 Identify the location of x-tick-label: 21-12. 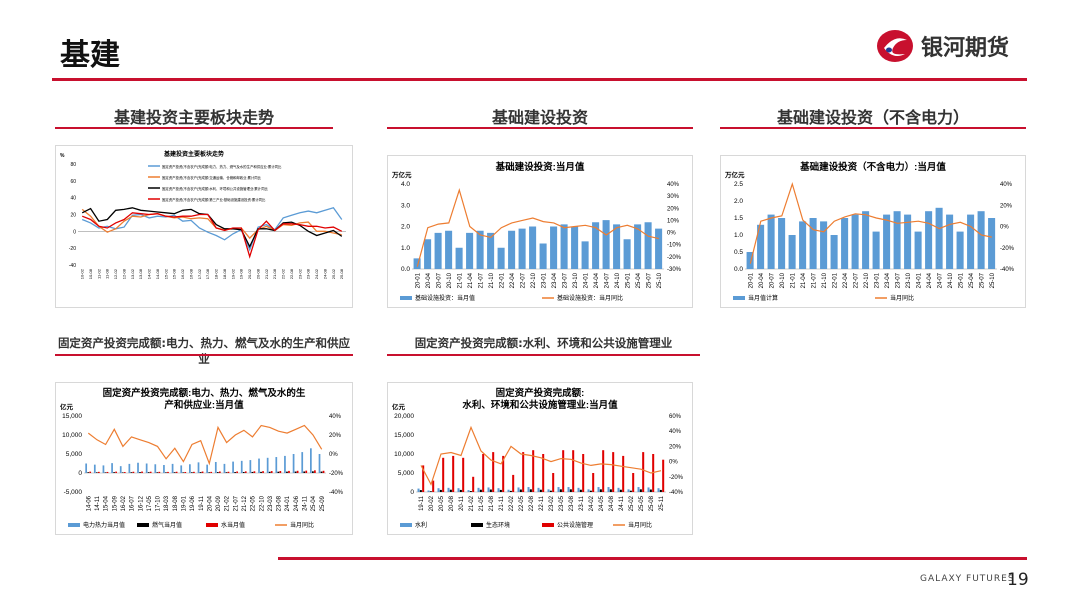
(245, 503).